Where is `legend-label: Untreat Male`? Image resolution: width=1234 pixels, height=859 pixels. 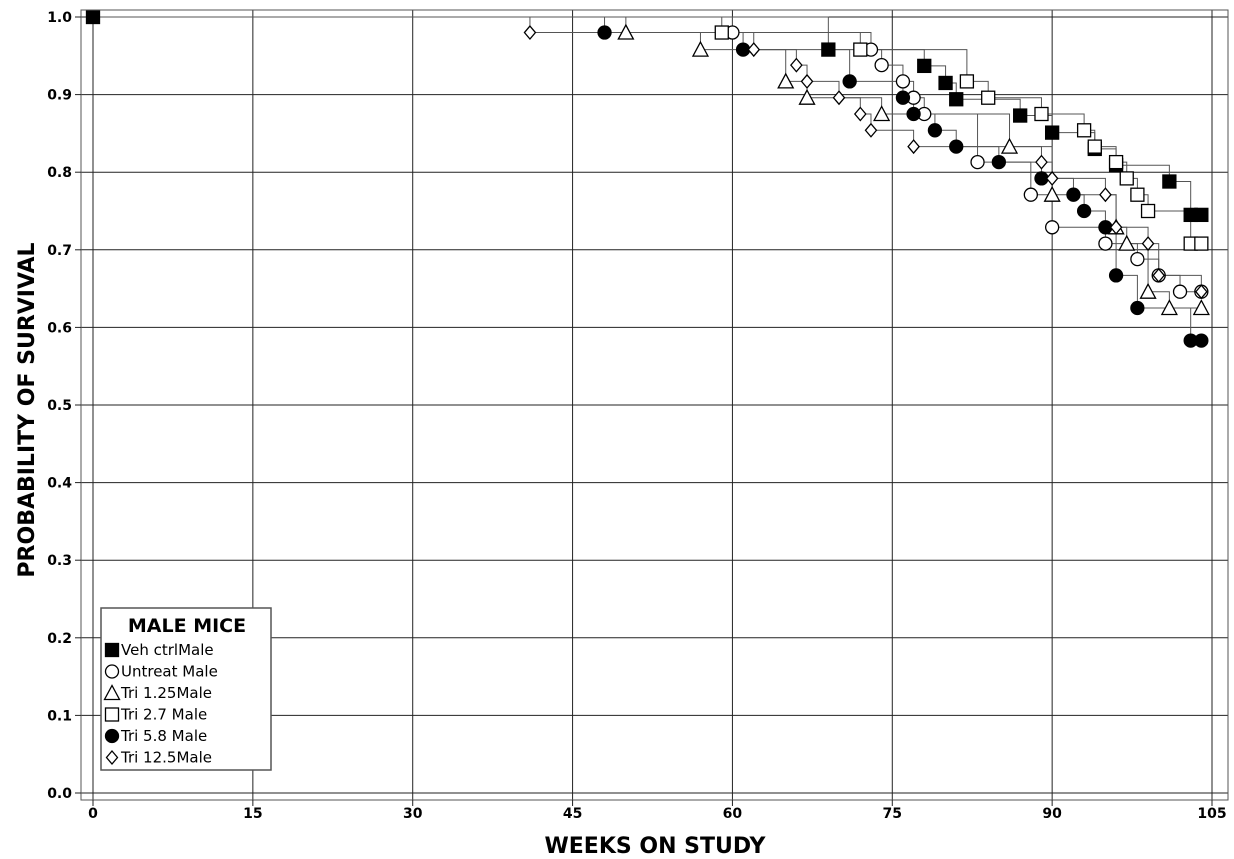
legend-label: Untreat Male is located at coordinates (169, 672).